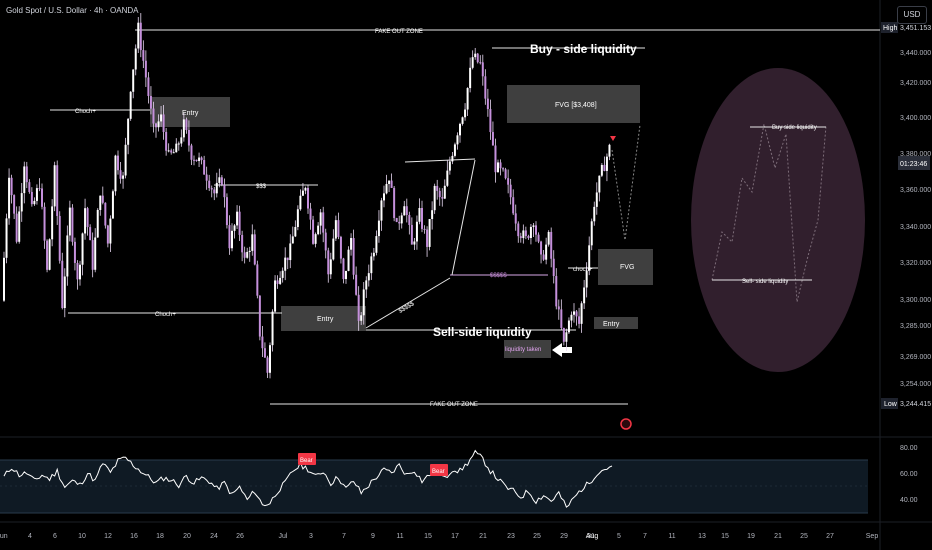 This screenshot has height=550, width=932. I want to click on price-tick-label: 3,340.000, so click(915, 227).